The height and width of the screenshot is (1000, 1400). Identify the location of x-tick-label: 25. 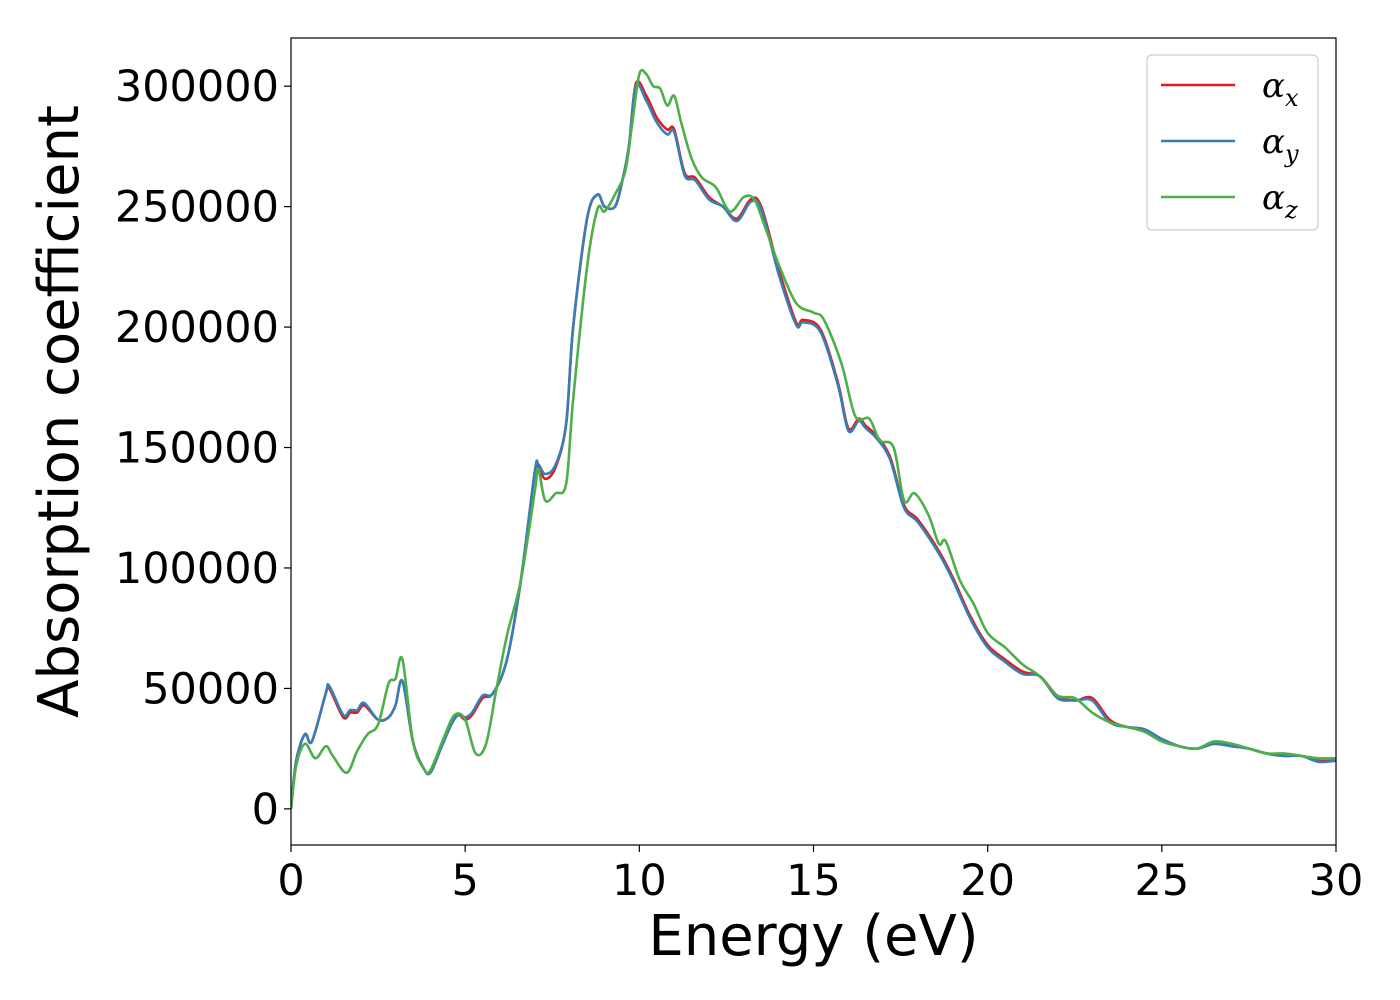
(1161, 881).